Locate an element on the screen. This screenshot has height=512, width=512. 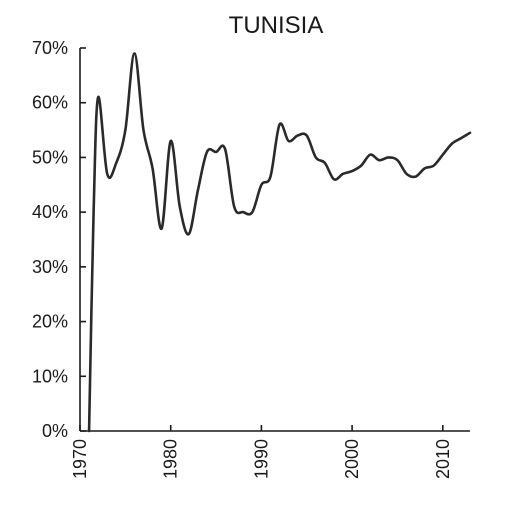
x-tick-label: 2000 is located at coordinates (352, 459).